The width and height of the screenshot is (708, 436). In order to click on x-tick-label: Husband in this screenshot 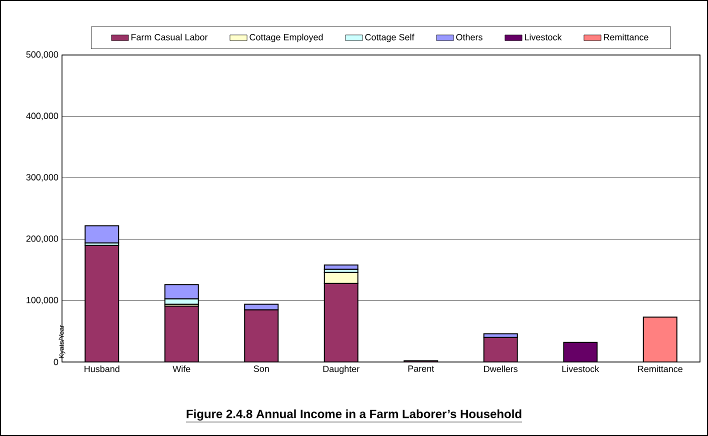, I will do `click(102, 369)`.